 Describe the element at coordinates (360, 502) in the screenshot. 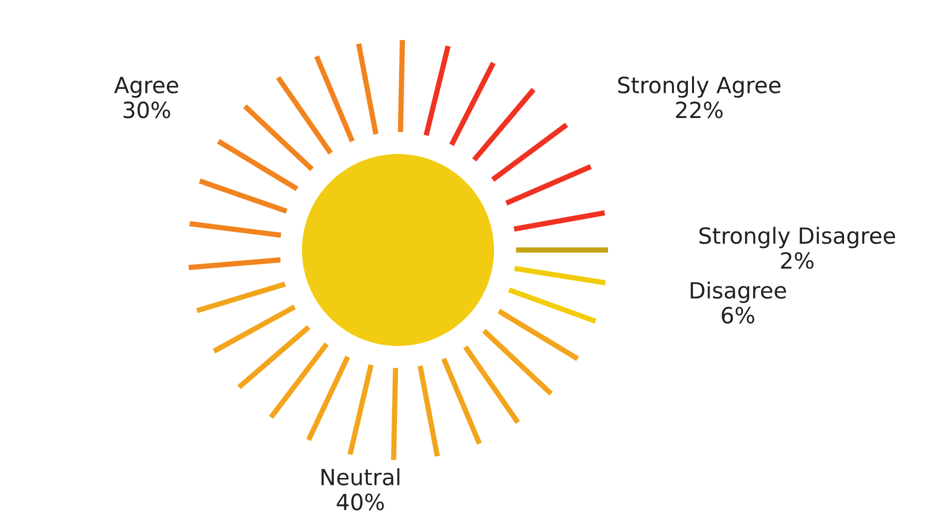

I see `data-label: 40%` at that location.